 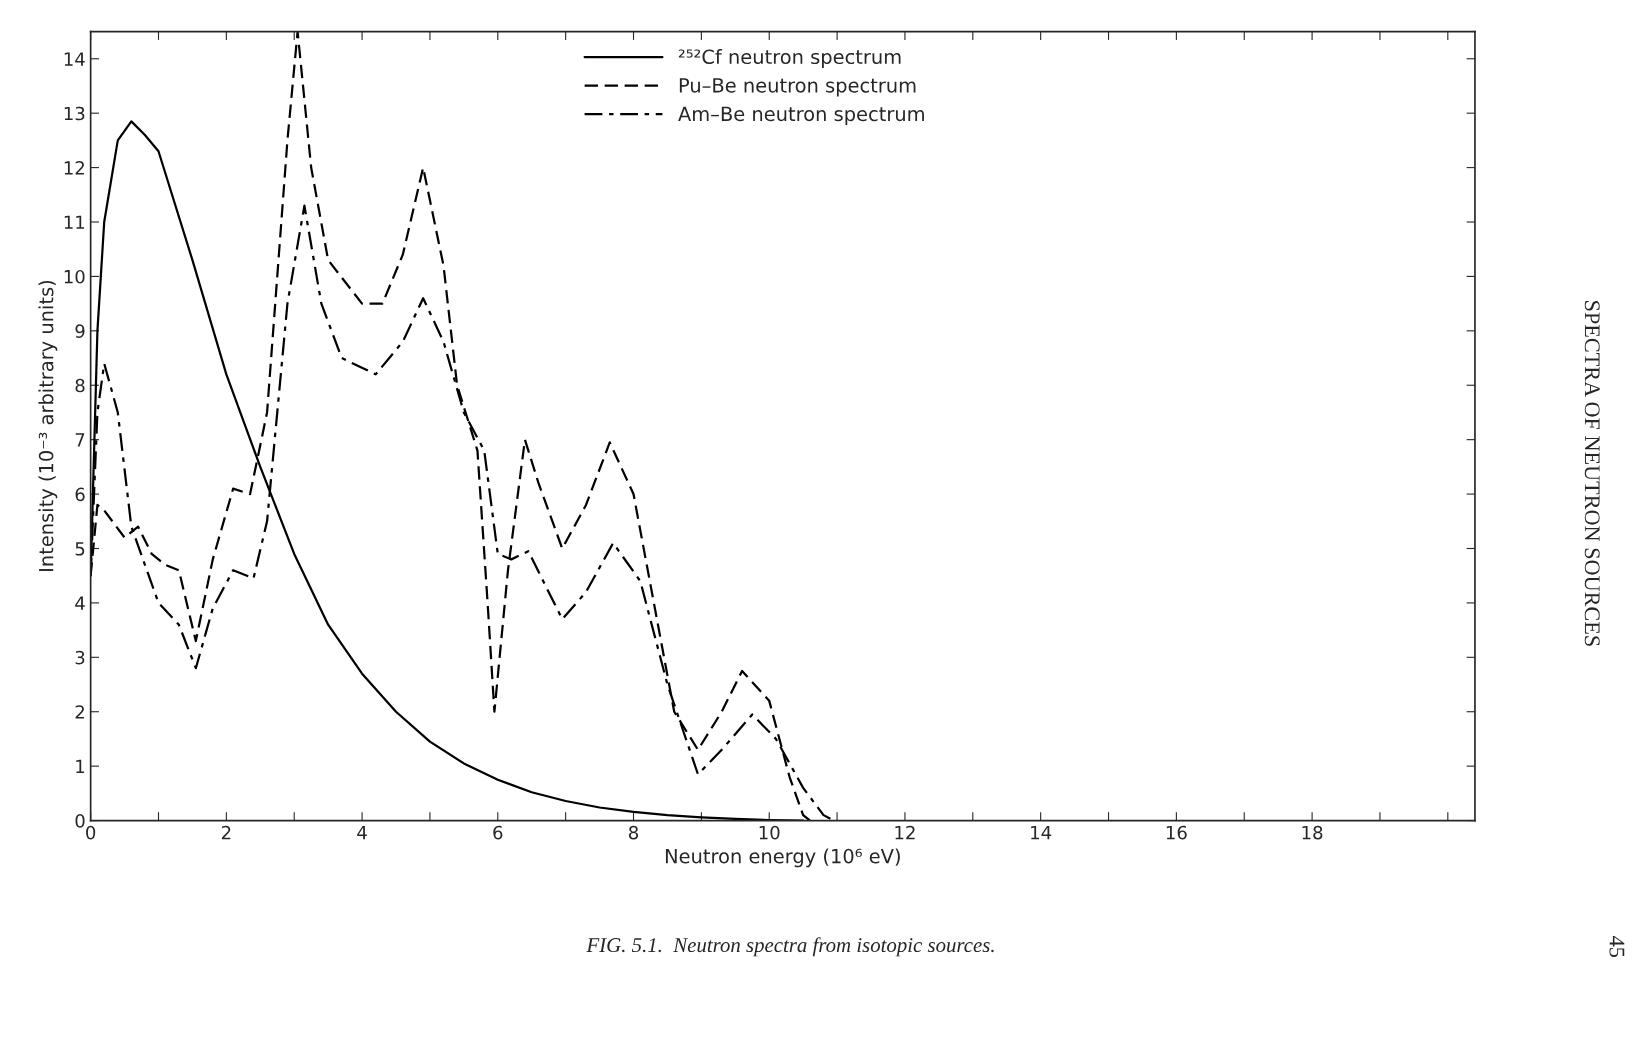 I want to click on y-tick-label: 7, so click(x=80, y=440).